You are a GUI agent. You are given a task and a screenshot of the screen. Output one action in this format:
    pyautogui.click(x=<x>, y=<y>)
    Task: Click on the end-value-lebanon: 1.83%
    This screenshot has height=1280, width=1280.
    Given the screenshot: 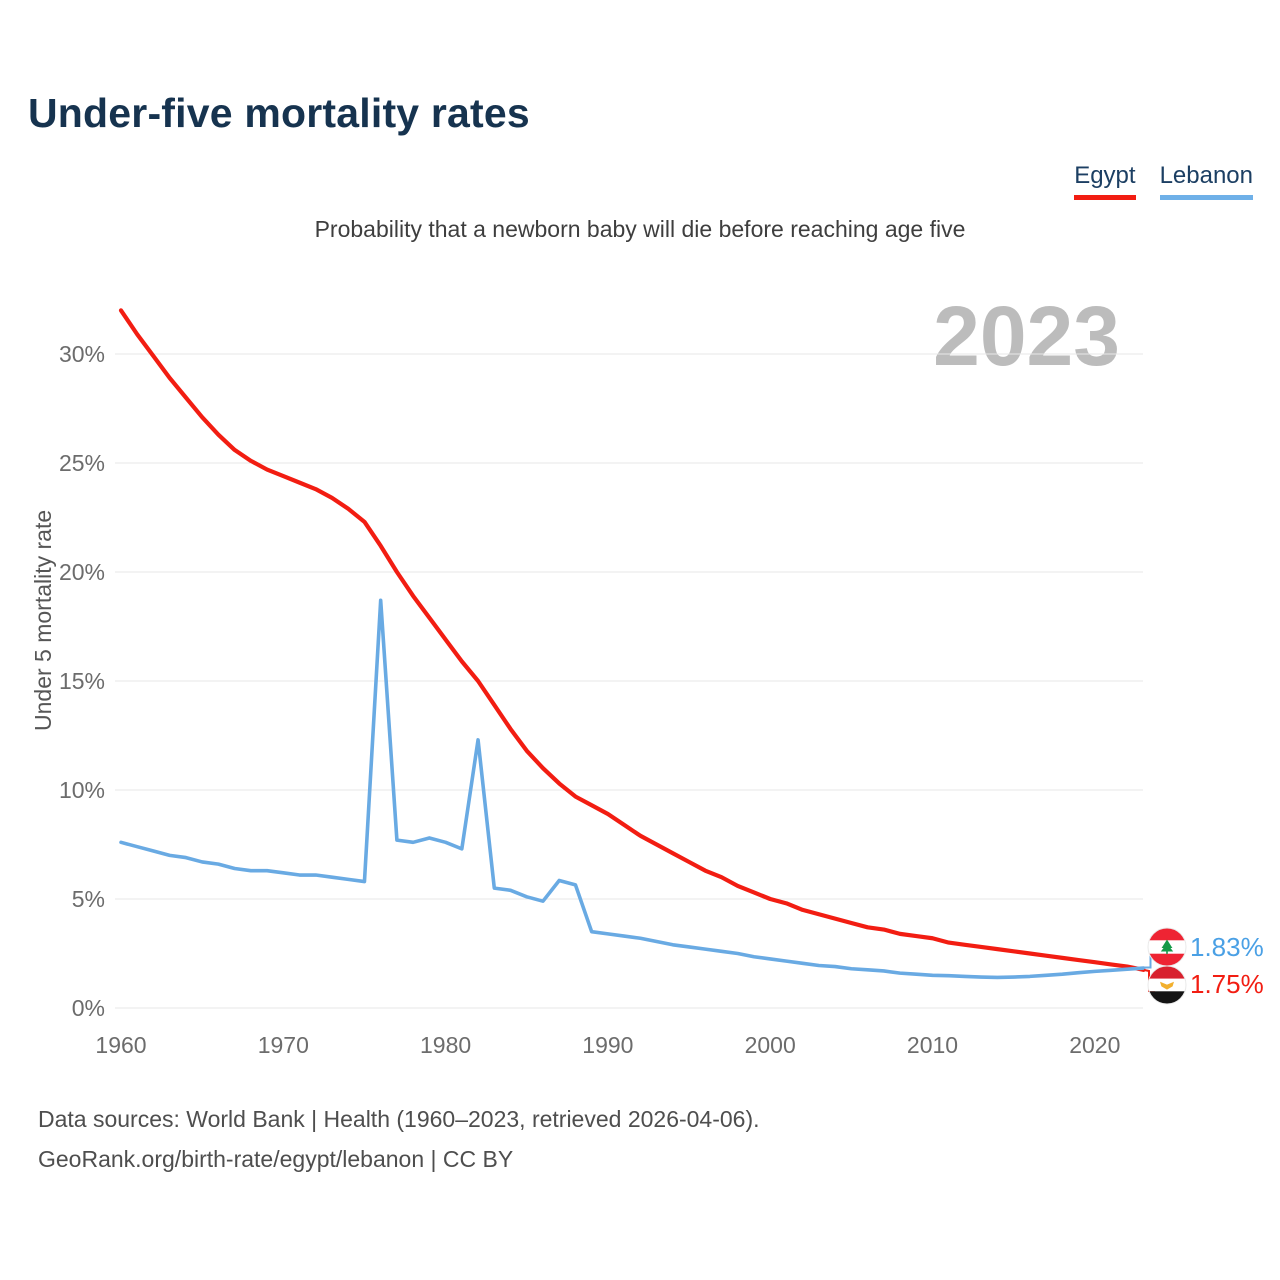 What is the action you would take?
    pyautogui.click(x=1227, y=947)
    